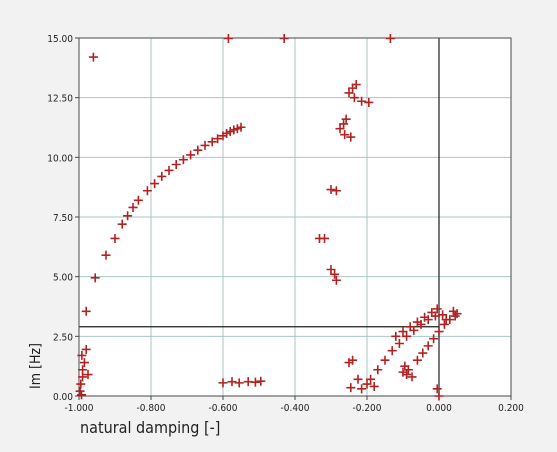 This screenshot has height=452, width=557. Describe the element at coordinates (60, 158) in the screenshot. I see `y-tick-label: 10.00` at that location.